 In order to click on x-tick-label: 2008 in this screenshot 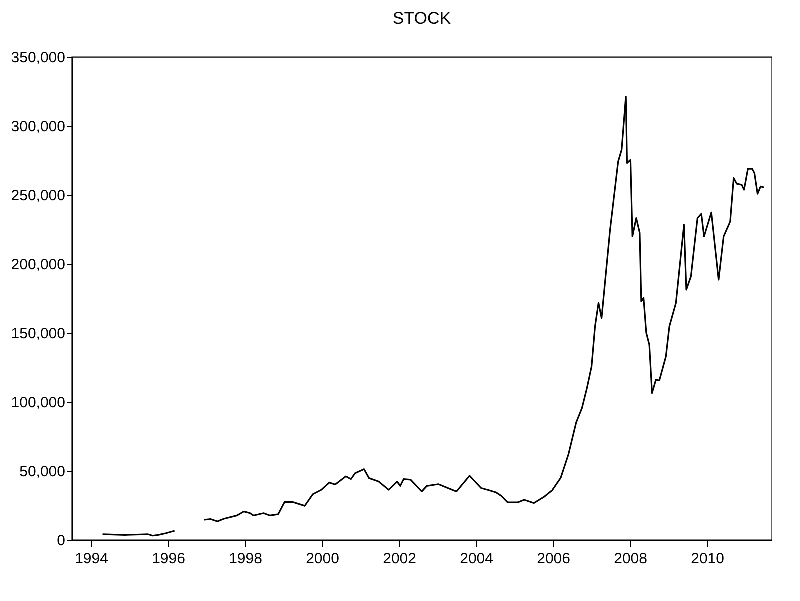, I will do `click(631, 559)`.